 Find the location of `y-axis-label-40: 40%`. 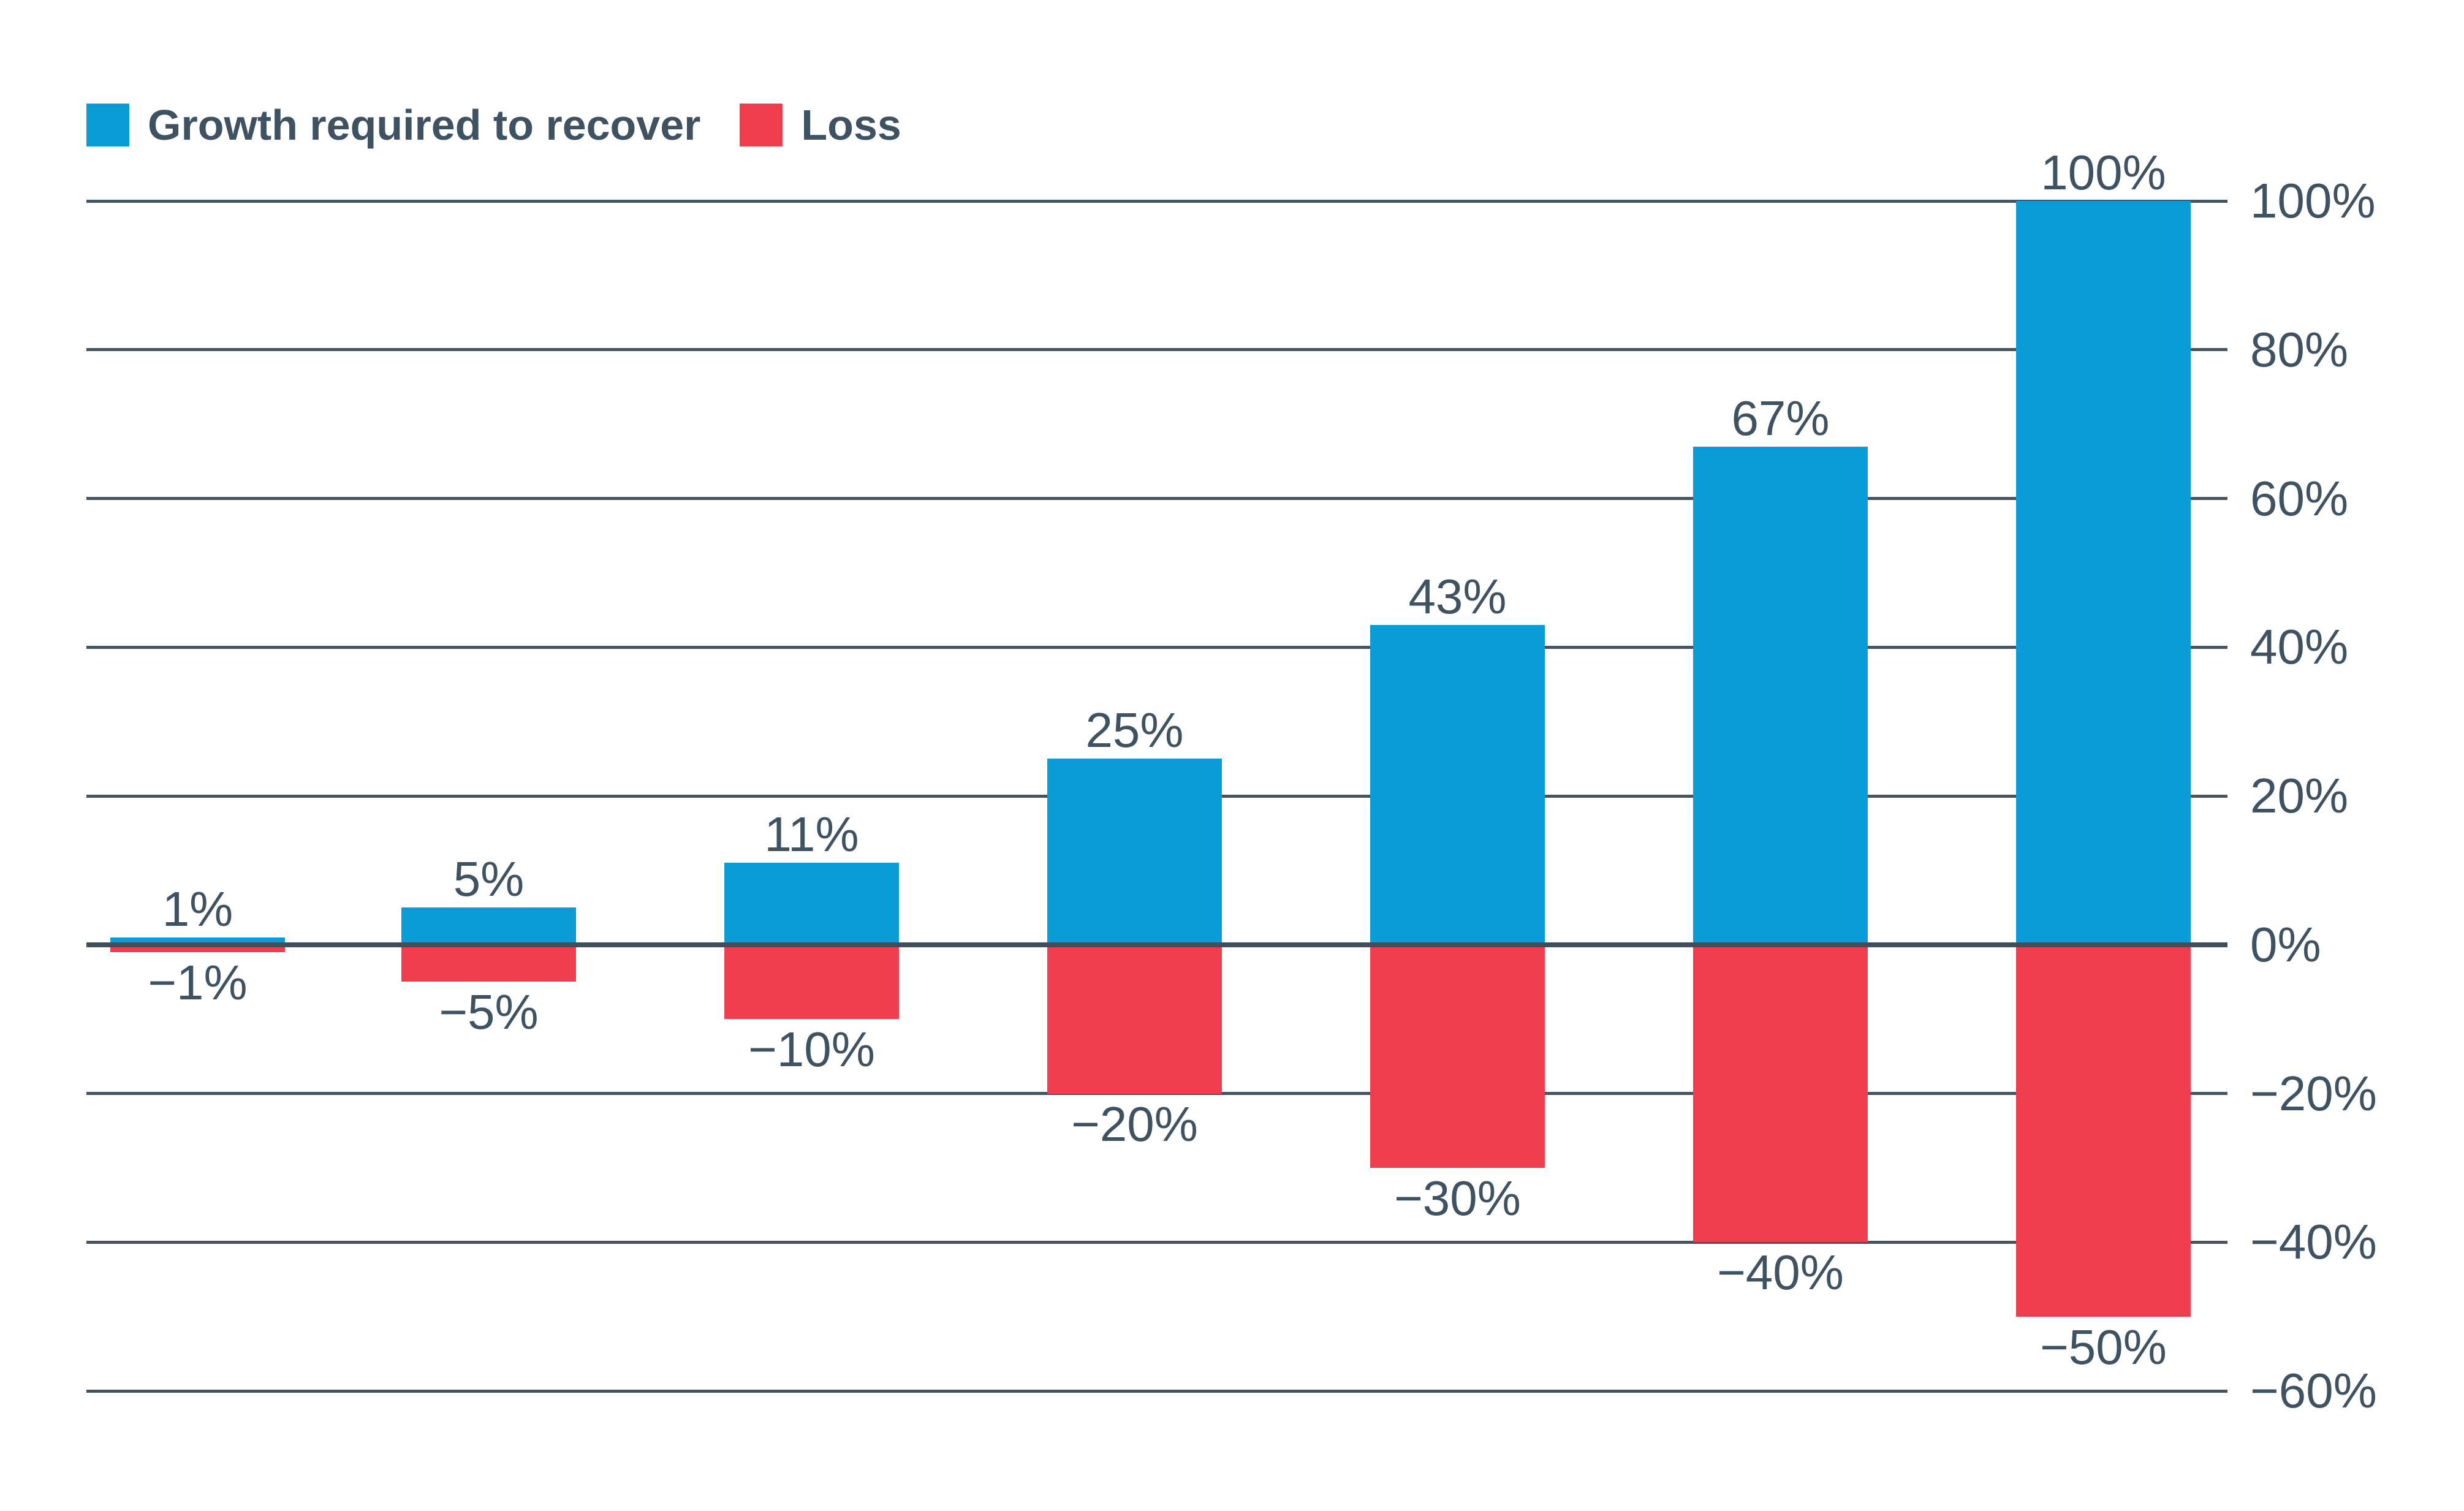

y-axis-label-40: 40% is located at coordinates (2299, 647).